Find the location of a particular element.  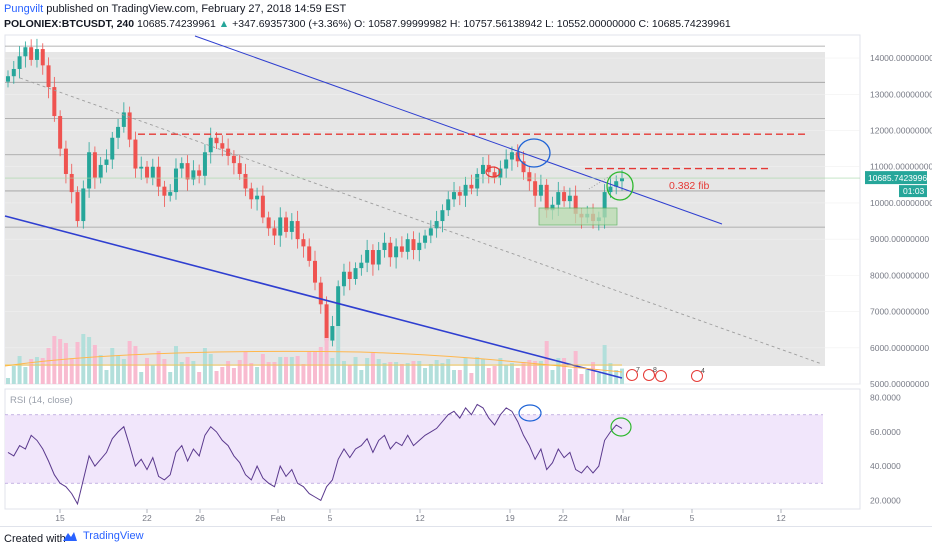

countdown-label: 01:03 is located at coordinates (914, 191).